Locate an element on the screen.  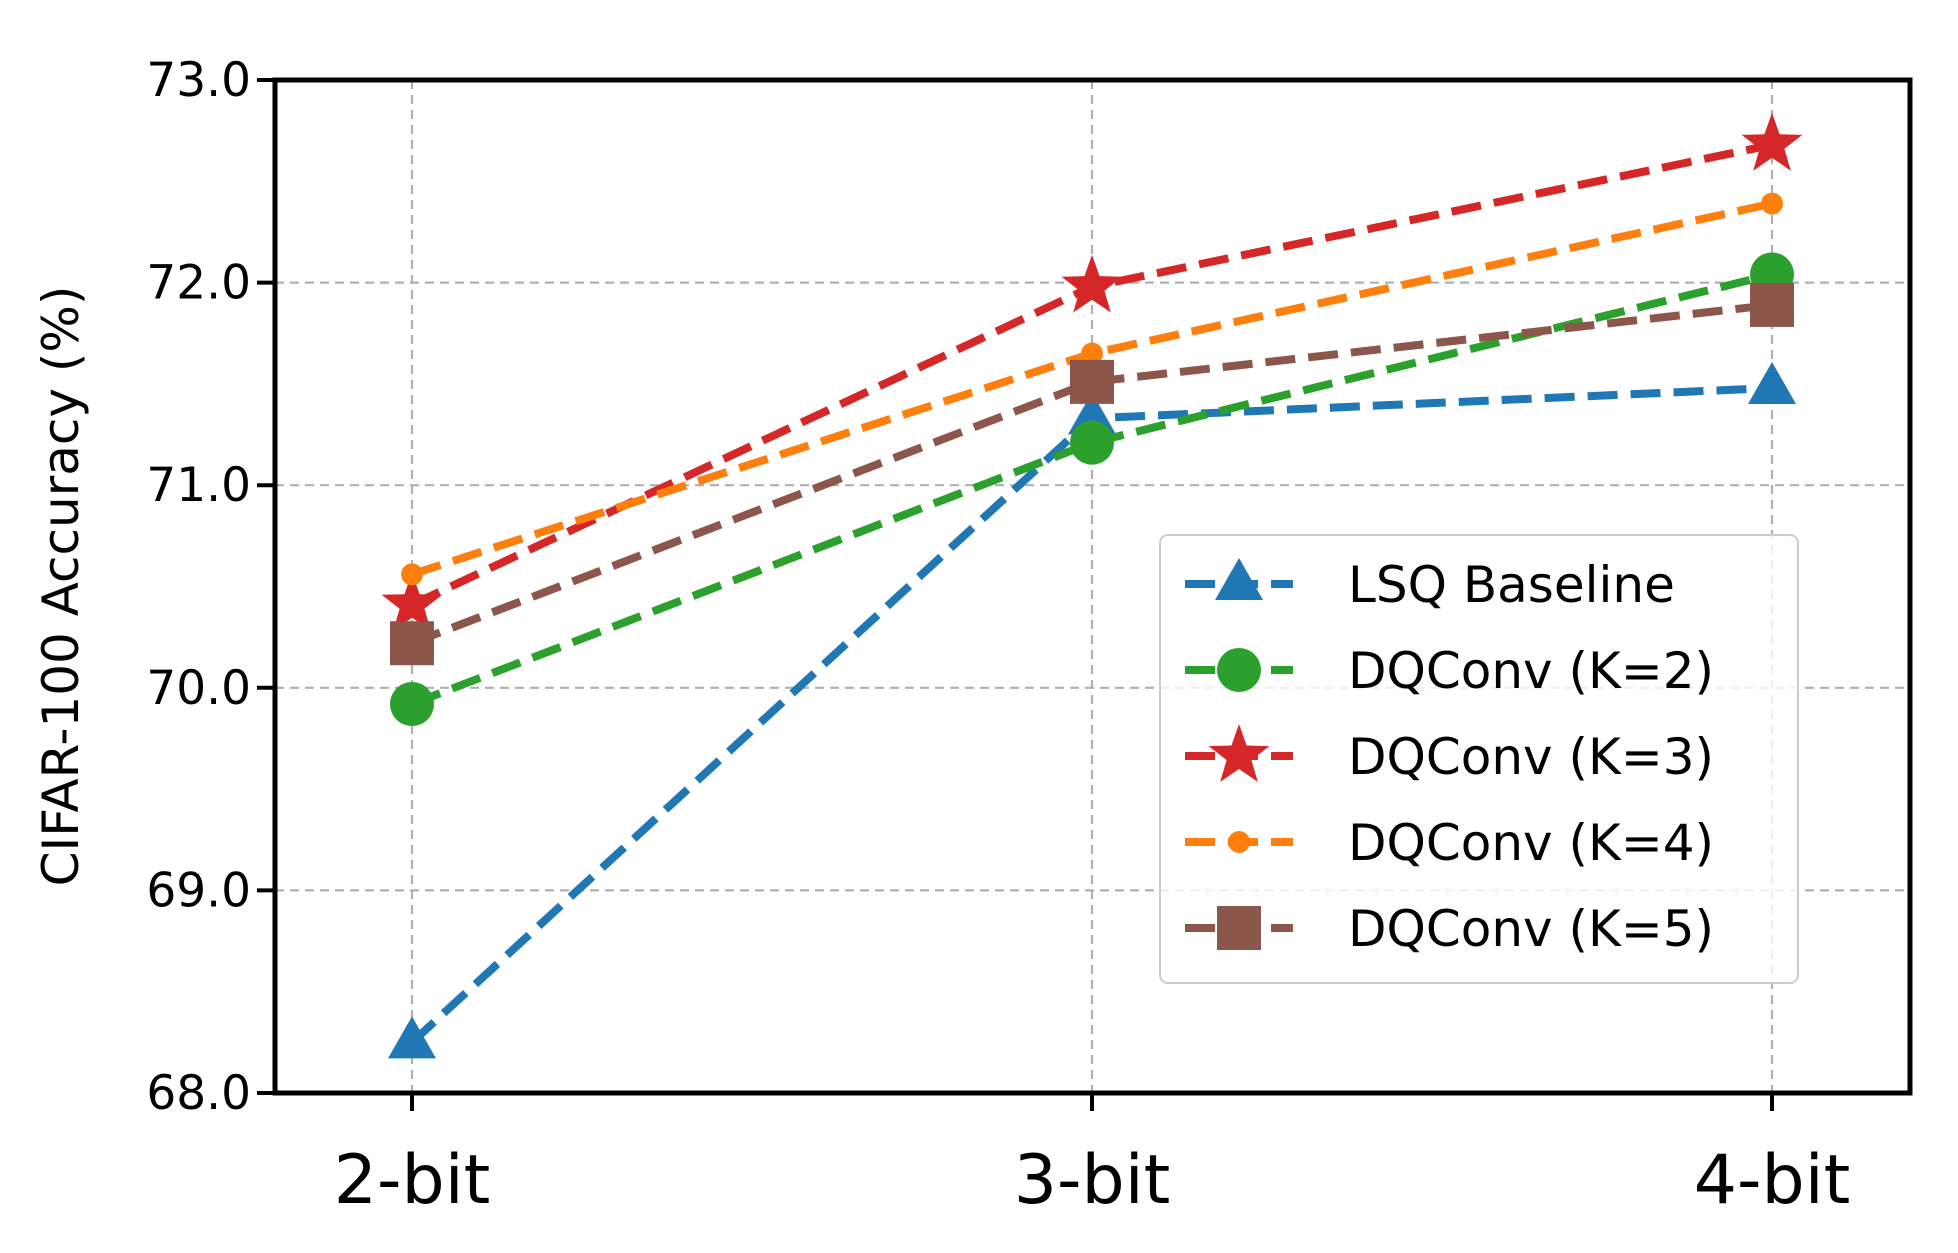
y-tick-label: 68.0 is located at coordinates (198, 1093).